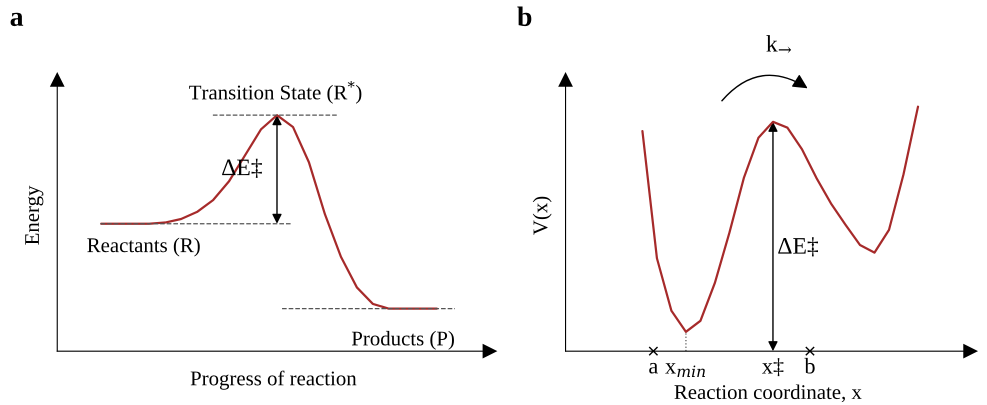 This screenshot has width=987, height=405. What do you see at coordinates (275, 92) in the screenshot?
I see `ref-line-label: Transition State (R$^{*}$)` at bounding box center [275, 92].